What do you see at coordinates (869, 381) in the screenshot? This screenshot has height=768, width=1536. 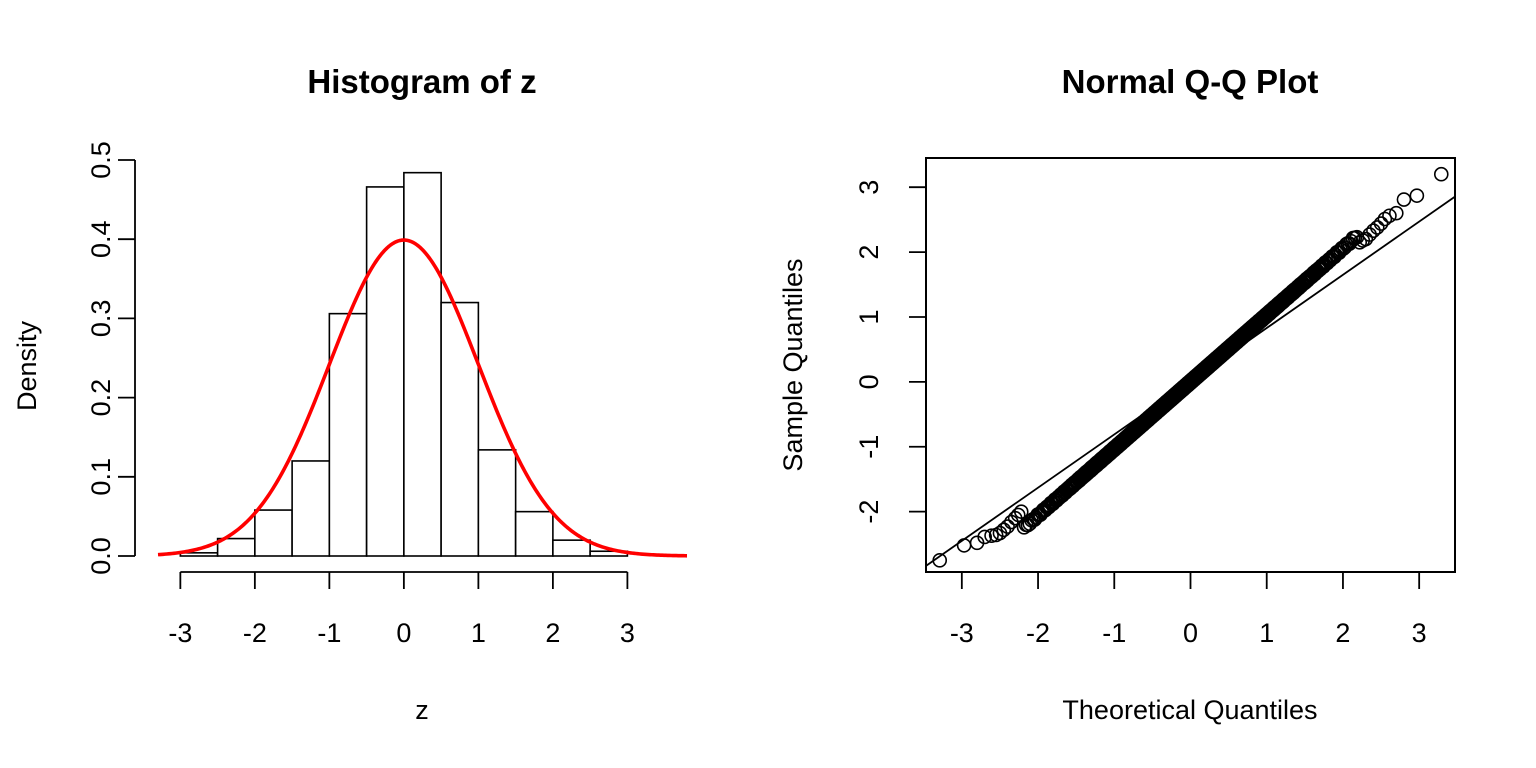 I see `y-tick-label: 0` at bounding box center [869, 381].